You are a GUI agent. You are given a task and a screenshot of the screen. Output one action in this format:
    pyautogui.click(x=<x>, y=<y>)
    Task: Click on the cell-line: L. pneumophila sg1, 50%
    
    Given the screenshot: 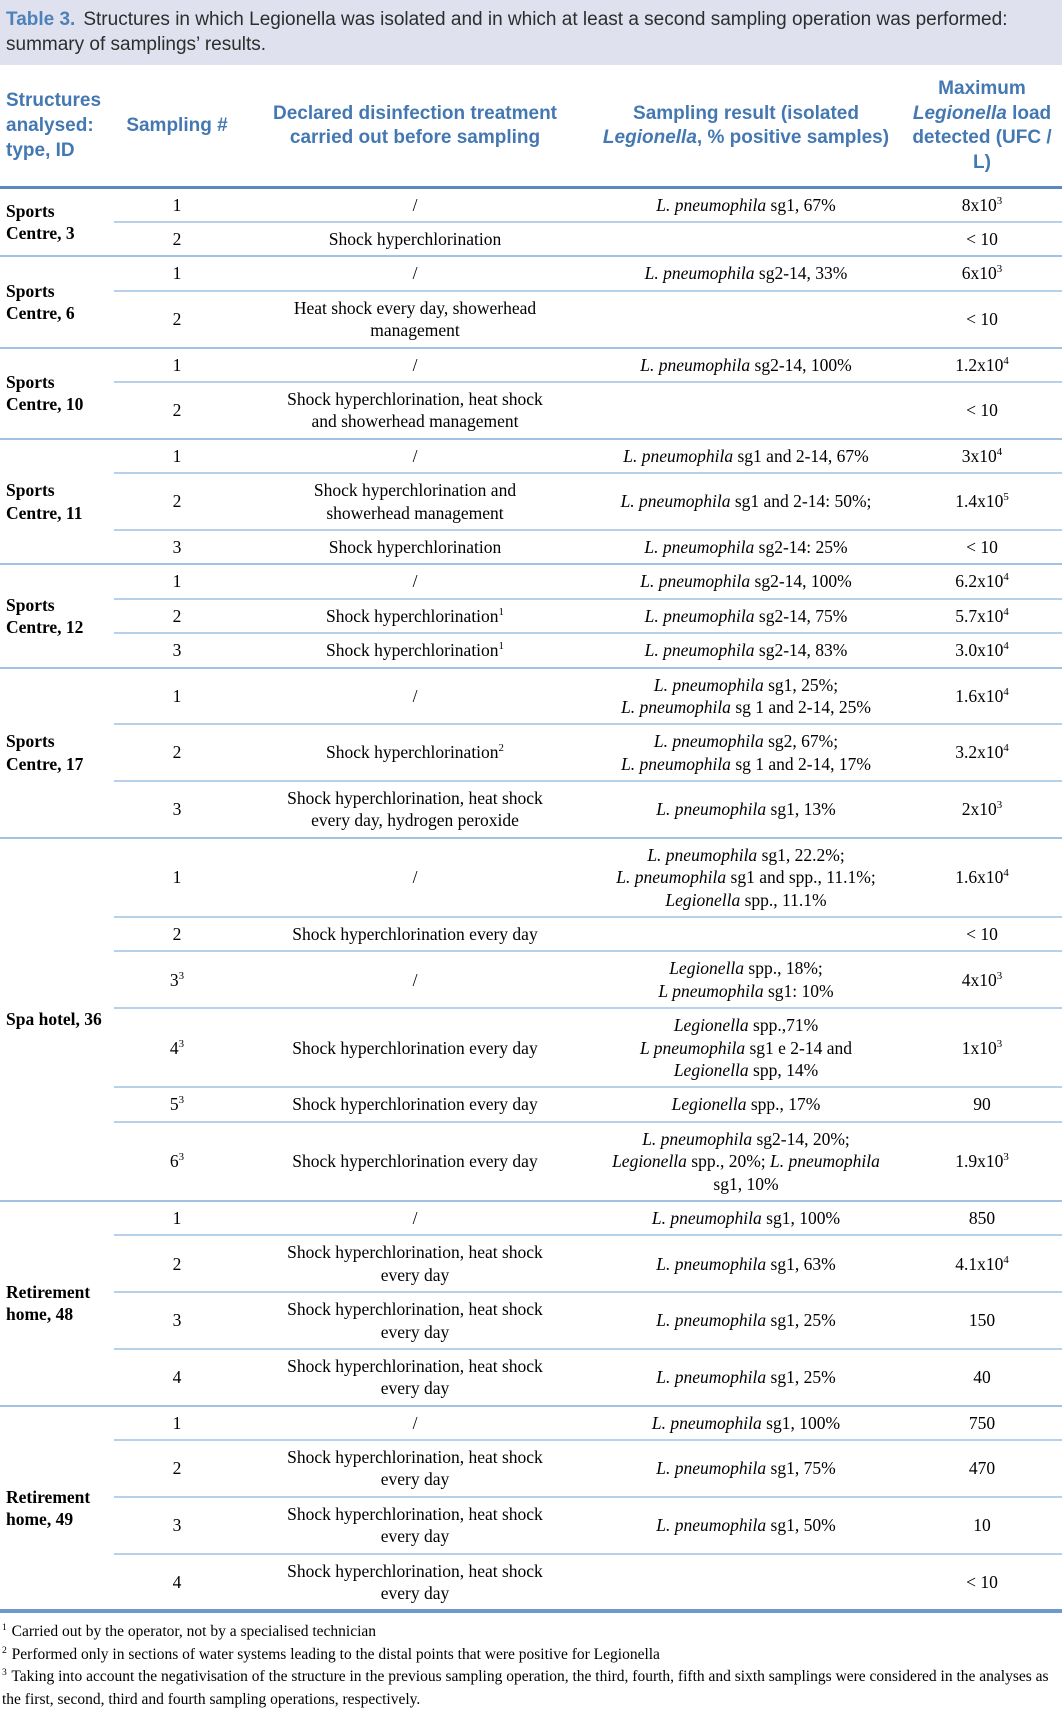 What is the action you would take?
    pyautogui.click(x=746, y=1525)
    